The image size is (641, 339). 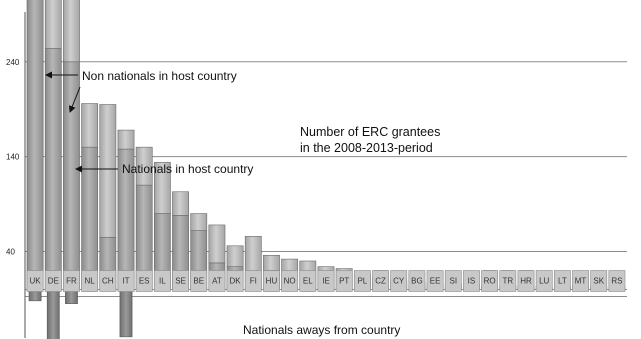 I want to click on x-tick-label: EE, so click(x=435, y=281).